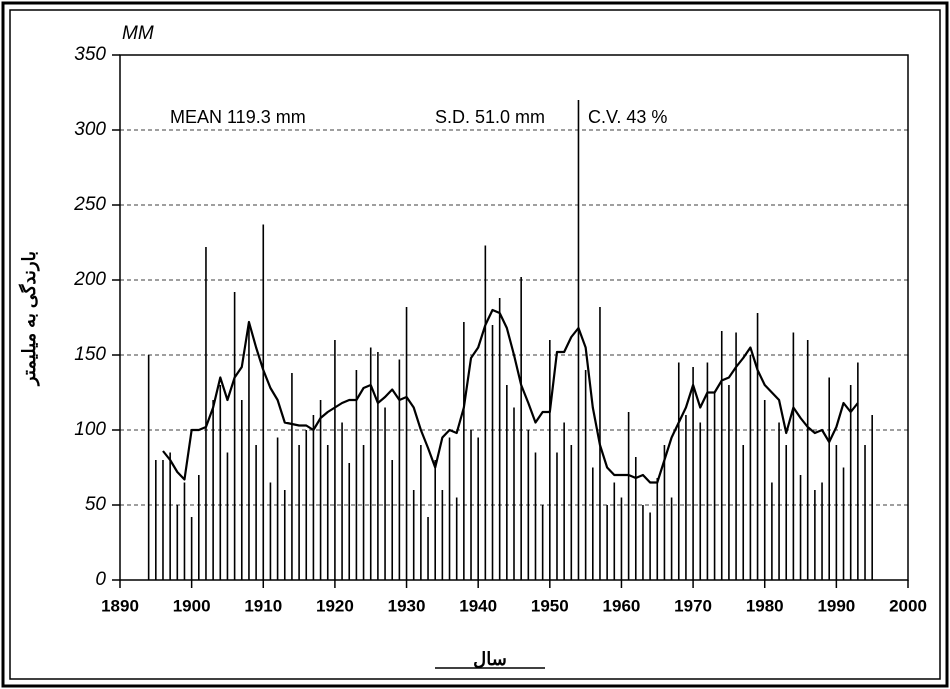 The image size is (950, 689). I want to click on x-tick-label: 1920, so click(335, 605).